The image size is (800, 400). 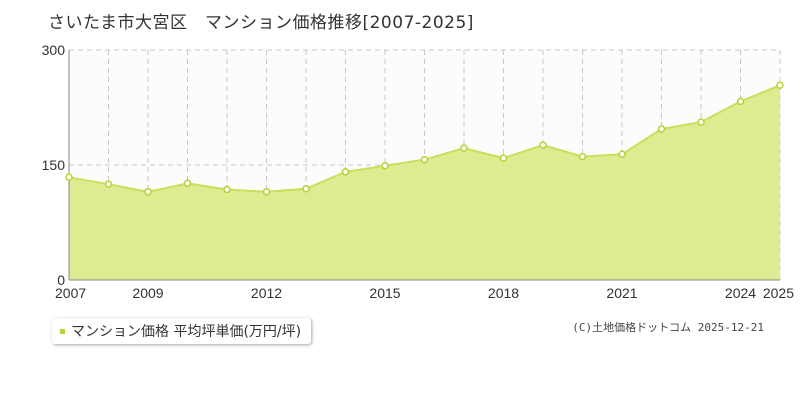 What do you see at coordinates (503, 293) in the screenshot?
I see `x-tick-label: 2018` at bounding box center [503, 293].